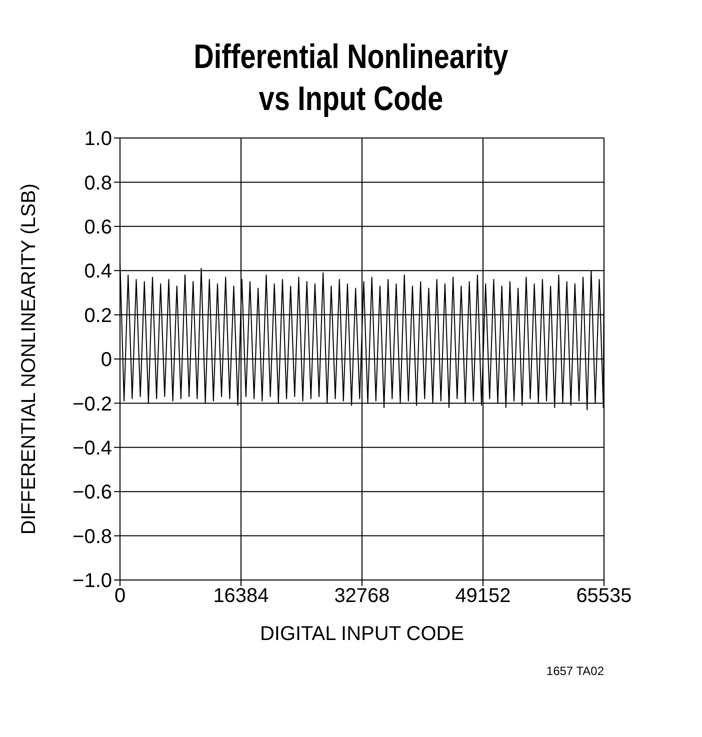  Describe the element at coordinates (92, 493) in the screenshot. I see `y-tick-label: −0.6` at that location.